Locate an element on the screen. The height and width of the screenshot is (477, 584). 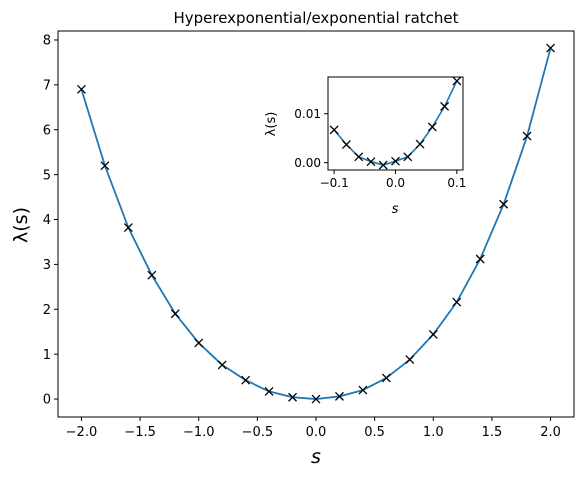
main-y-tick-label: 2 is located at coordinates (47, 310).